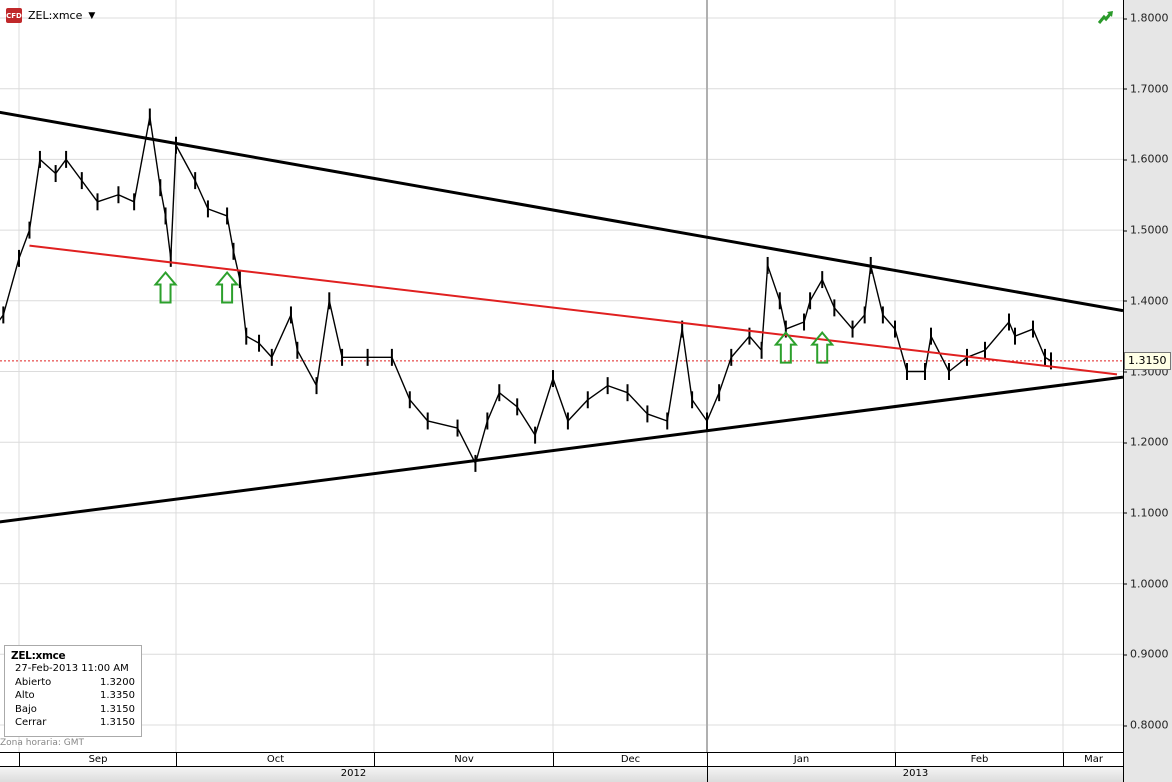 The image size is (1172, 782). I want to click on month-label-mar: Mar, so click(1093, 759).